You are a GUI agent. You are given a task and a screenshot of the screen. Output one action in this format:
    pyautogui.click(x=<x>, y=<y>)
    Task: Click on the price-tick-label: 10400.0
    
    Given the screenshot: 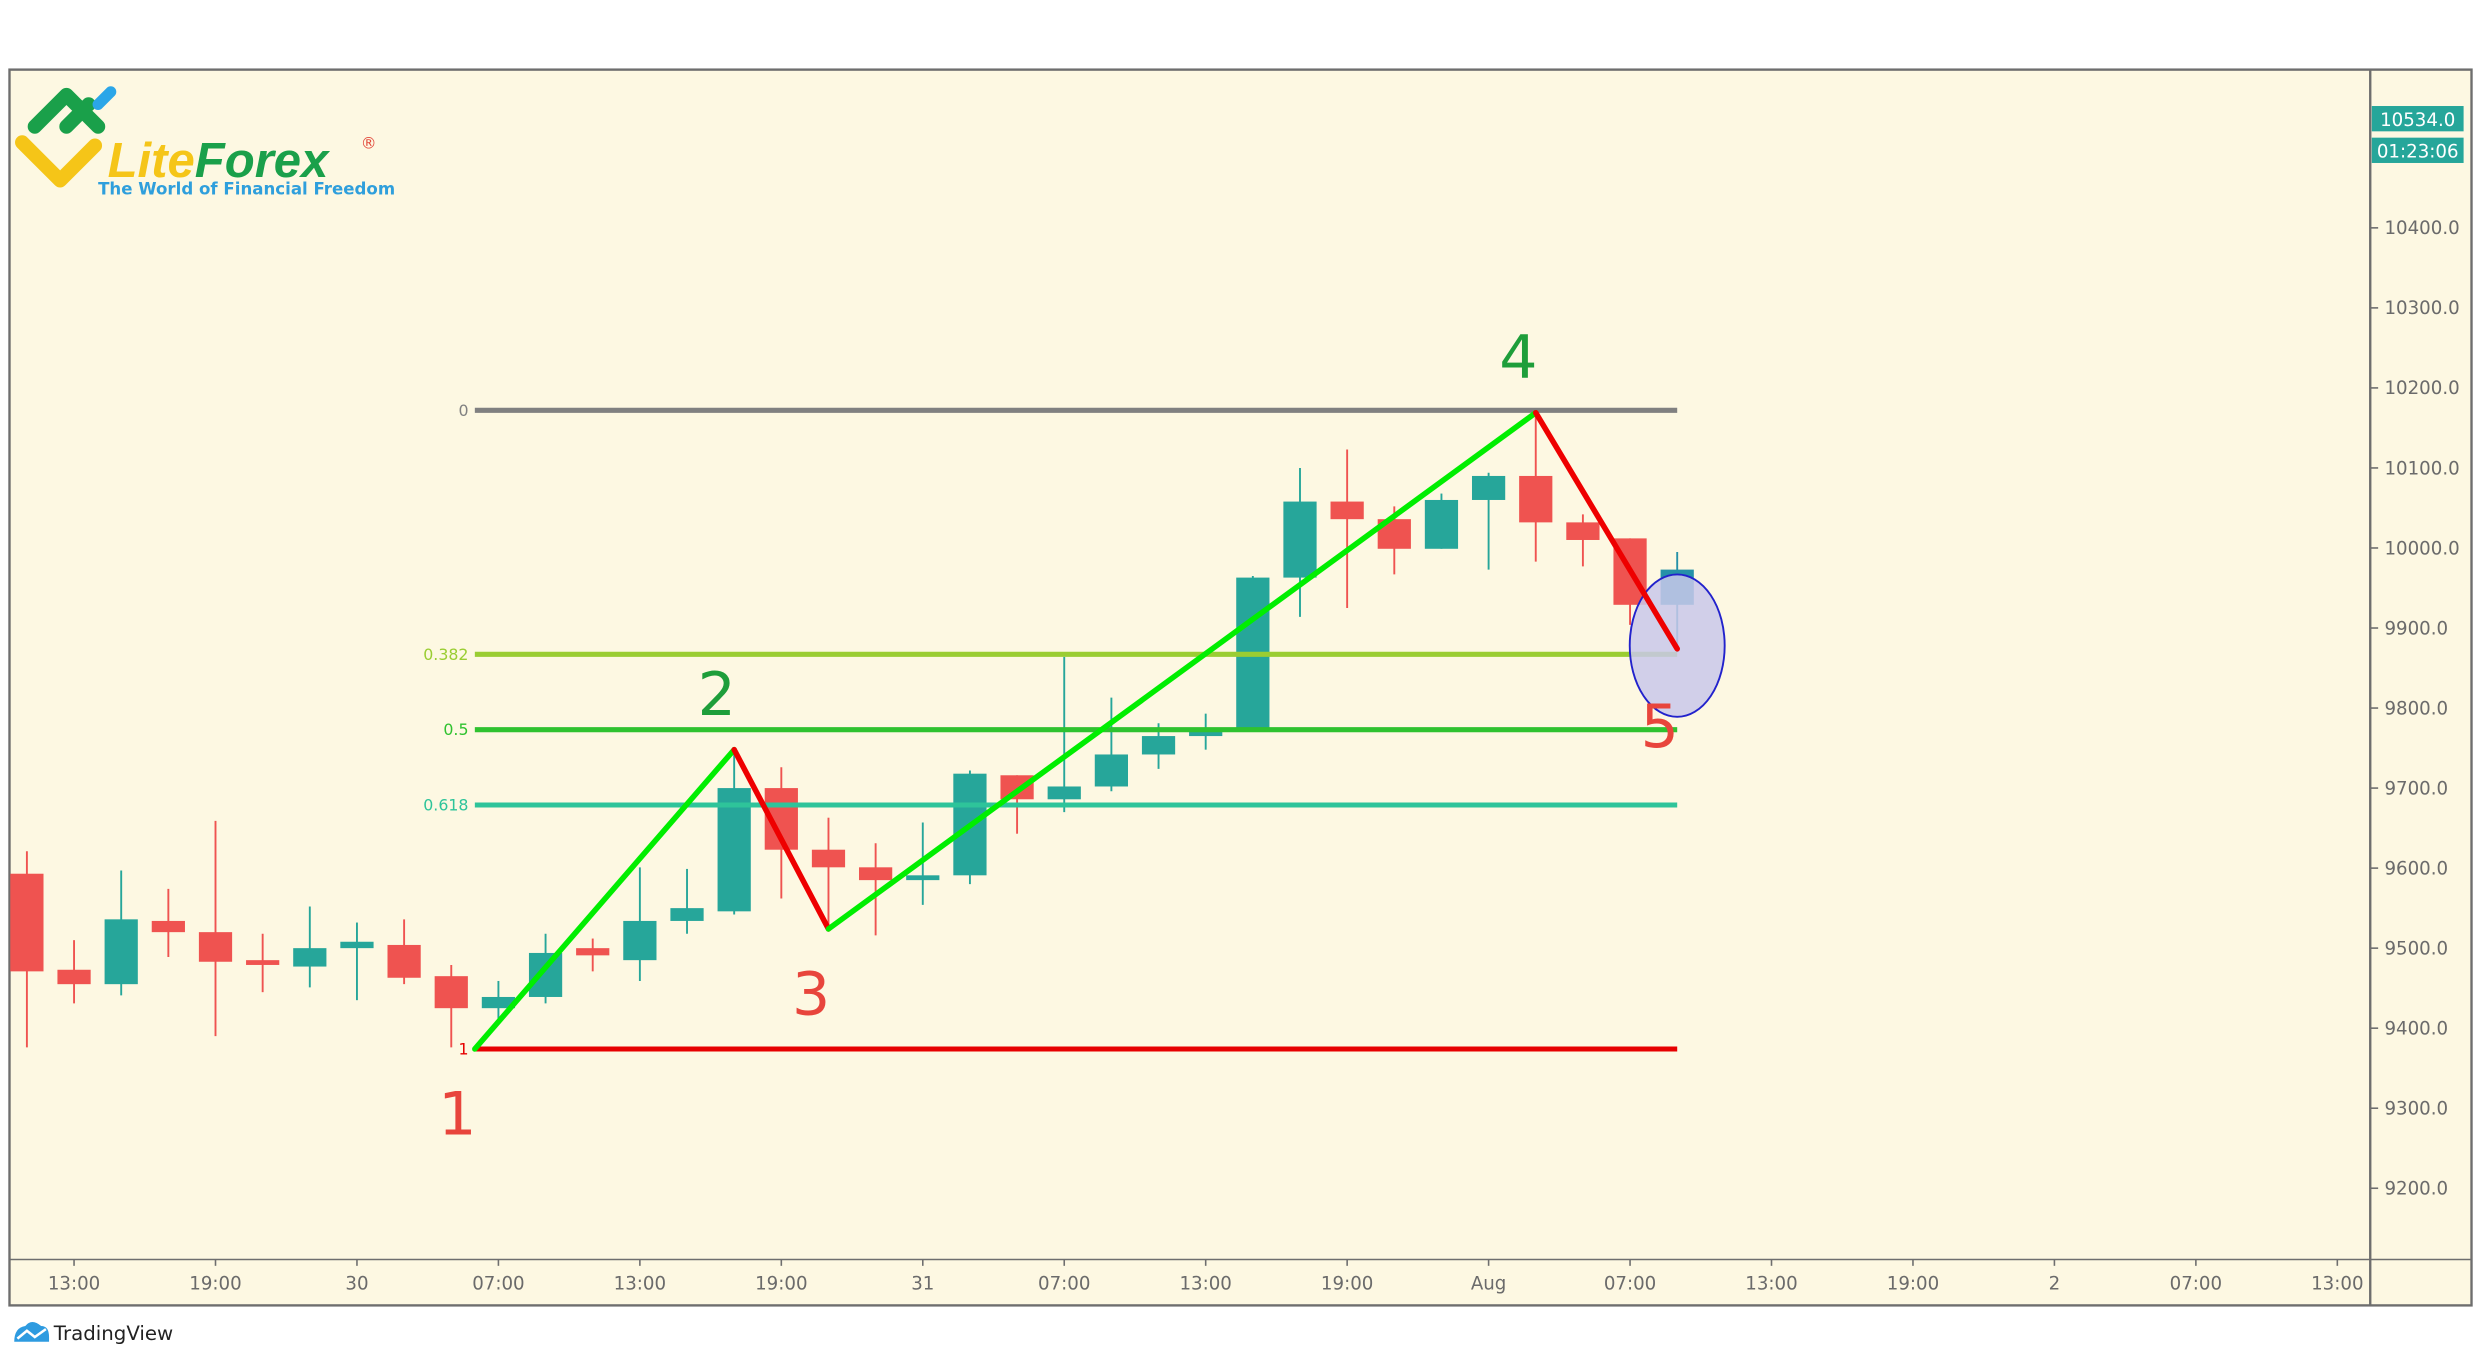 What is the action you would take?
    pyautogui.click(x=2421, y=228)
    